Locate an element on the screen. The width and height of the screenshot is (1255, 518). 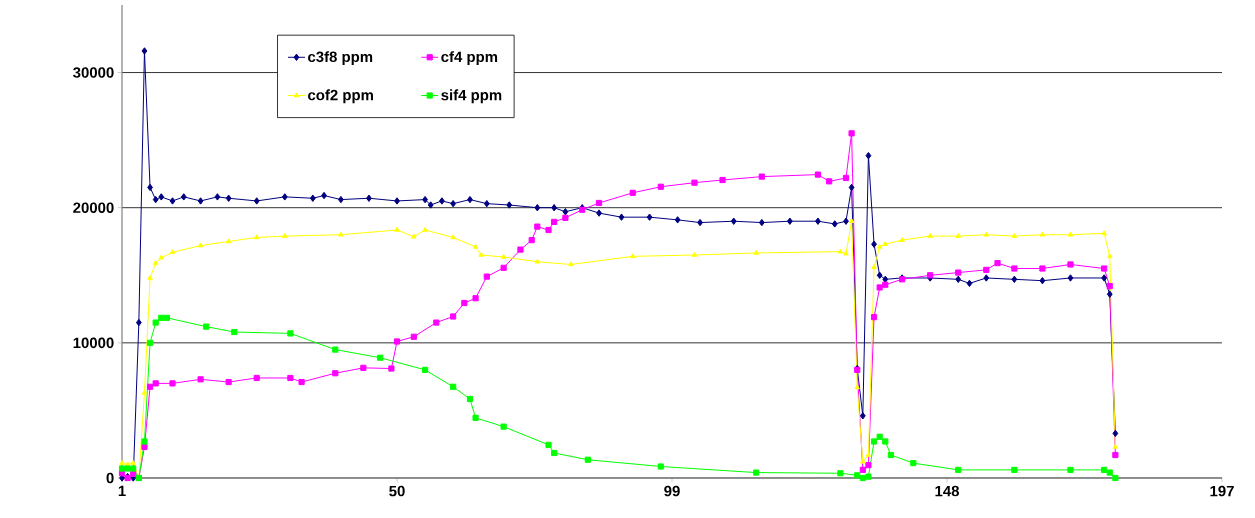
legend-label: c3f8 ppm is located at coordinates (340, 58).